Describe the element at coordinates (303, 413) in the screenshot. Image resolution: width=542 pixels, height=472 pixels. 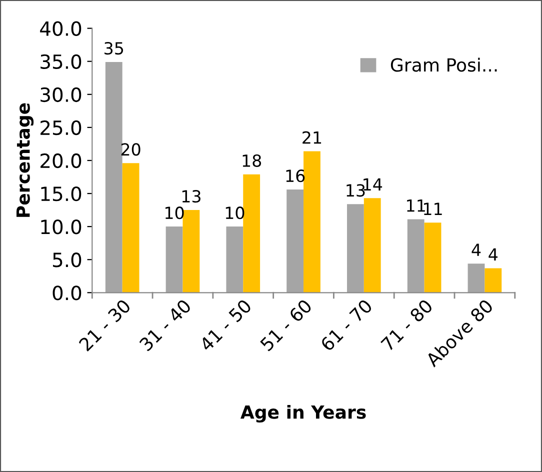
I see `x-axis-title: Age in Years` at that location.